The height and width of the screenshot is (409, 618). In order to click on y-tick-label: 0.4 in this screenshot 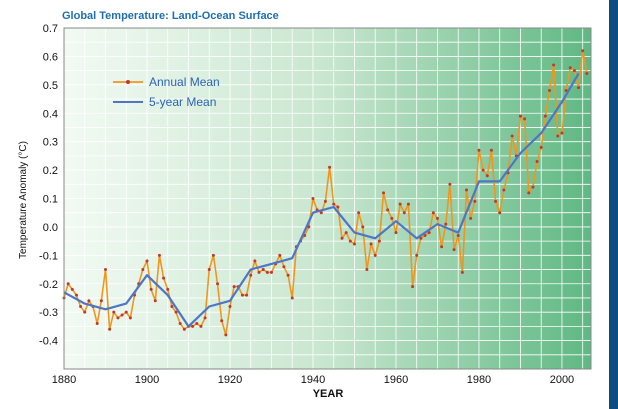, I will do `click(50, 114)`.